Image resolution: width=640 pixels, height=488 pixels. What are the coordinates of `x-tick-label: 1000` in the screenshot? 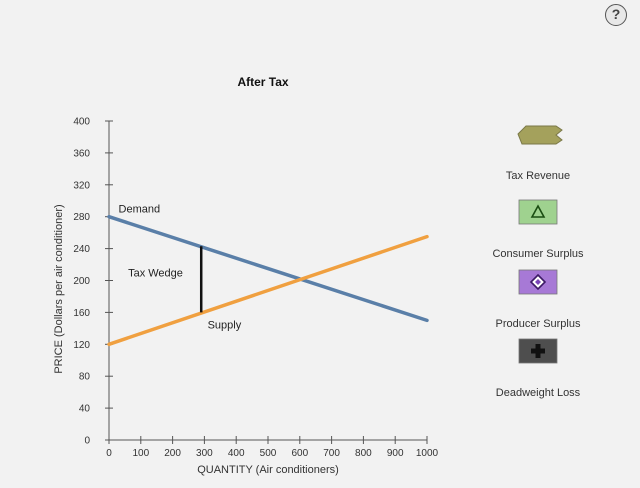 It's located at (427, 453).